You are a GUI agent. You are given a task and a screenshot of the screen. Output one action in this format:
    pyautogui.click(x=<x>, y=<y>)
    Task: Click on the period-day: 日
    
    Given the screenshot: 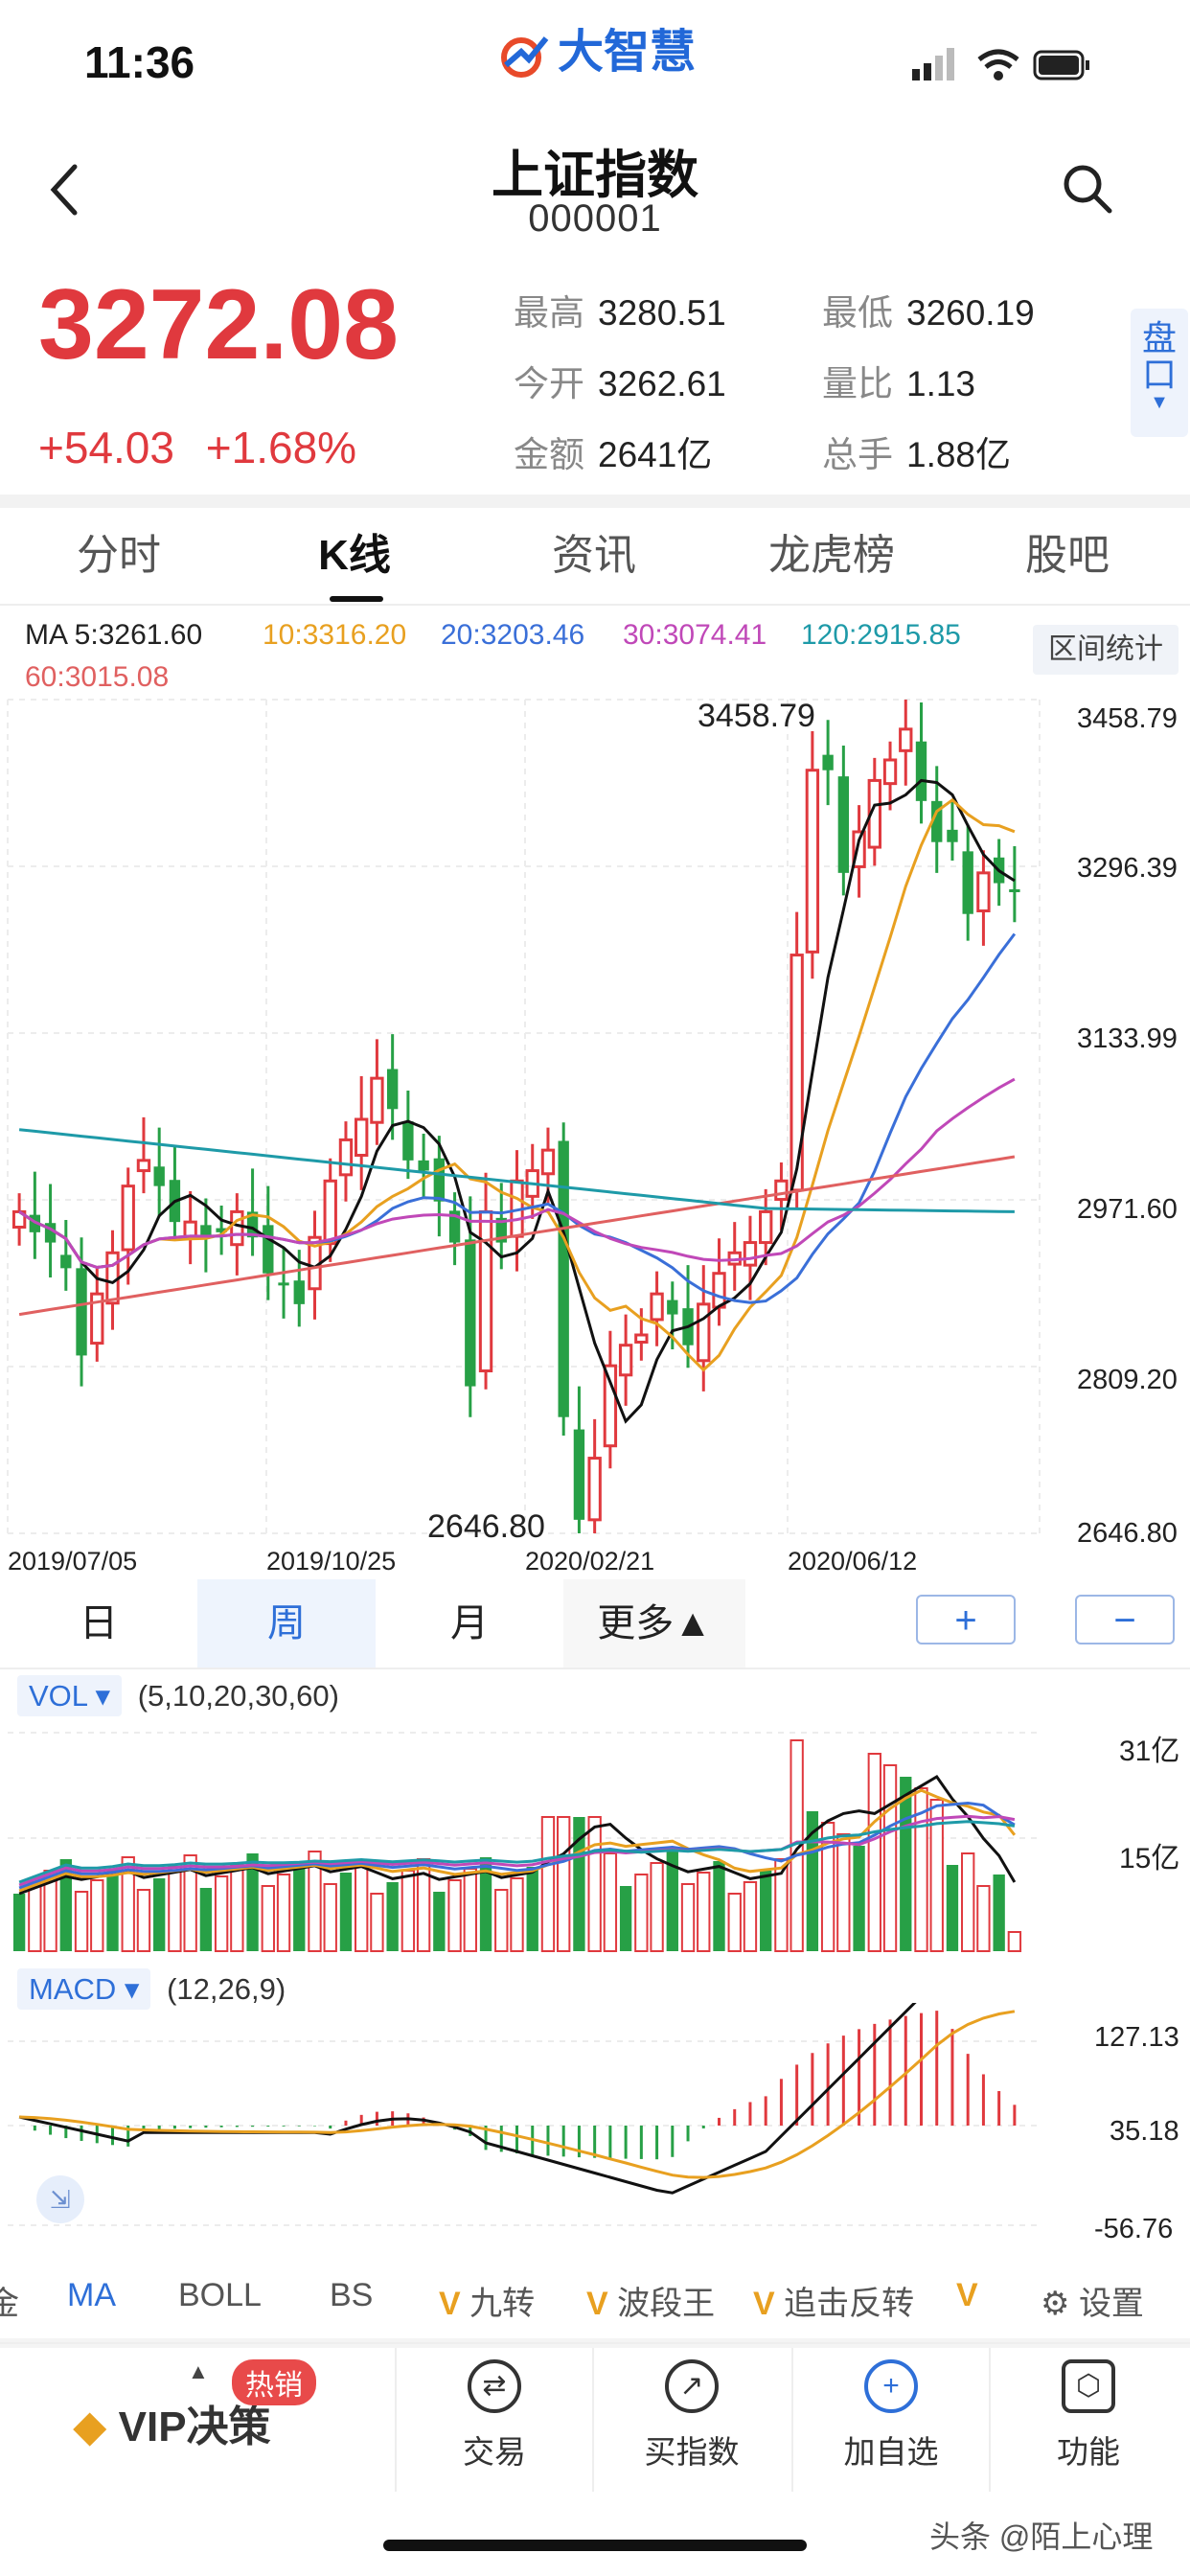 What is the action you would take?
    pyautogui.click(x=99, y=1623)
    